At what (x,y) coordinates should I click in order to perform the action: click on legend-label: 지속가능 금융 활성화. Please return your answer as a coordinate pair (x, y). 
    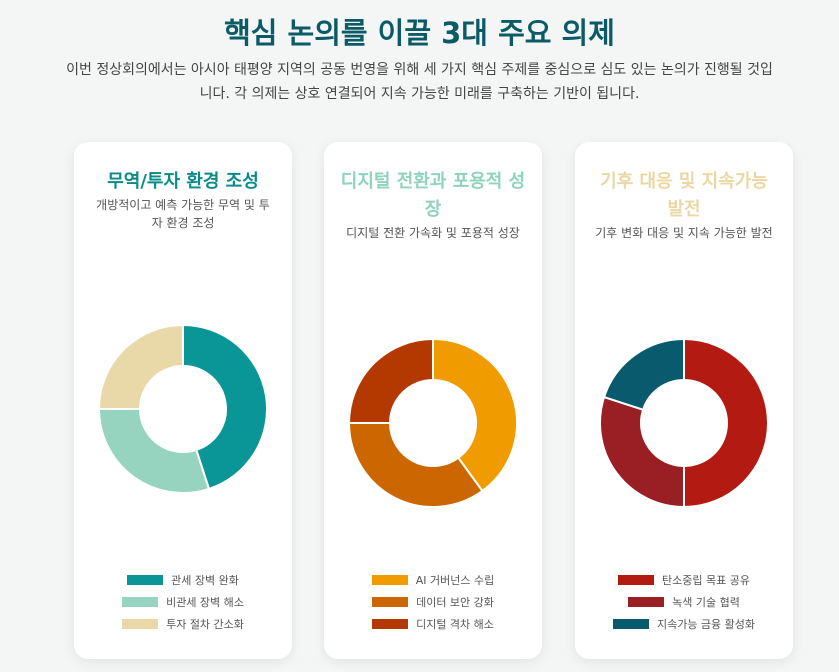
    Looking at the image, I should click on (706, 624).